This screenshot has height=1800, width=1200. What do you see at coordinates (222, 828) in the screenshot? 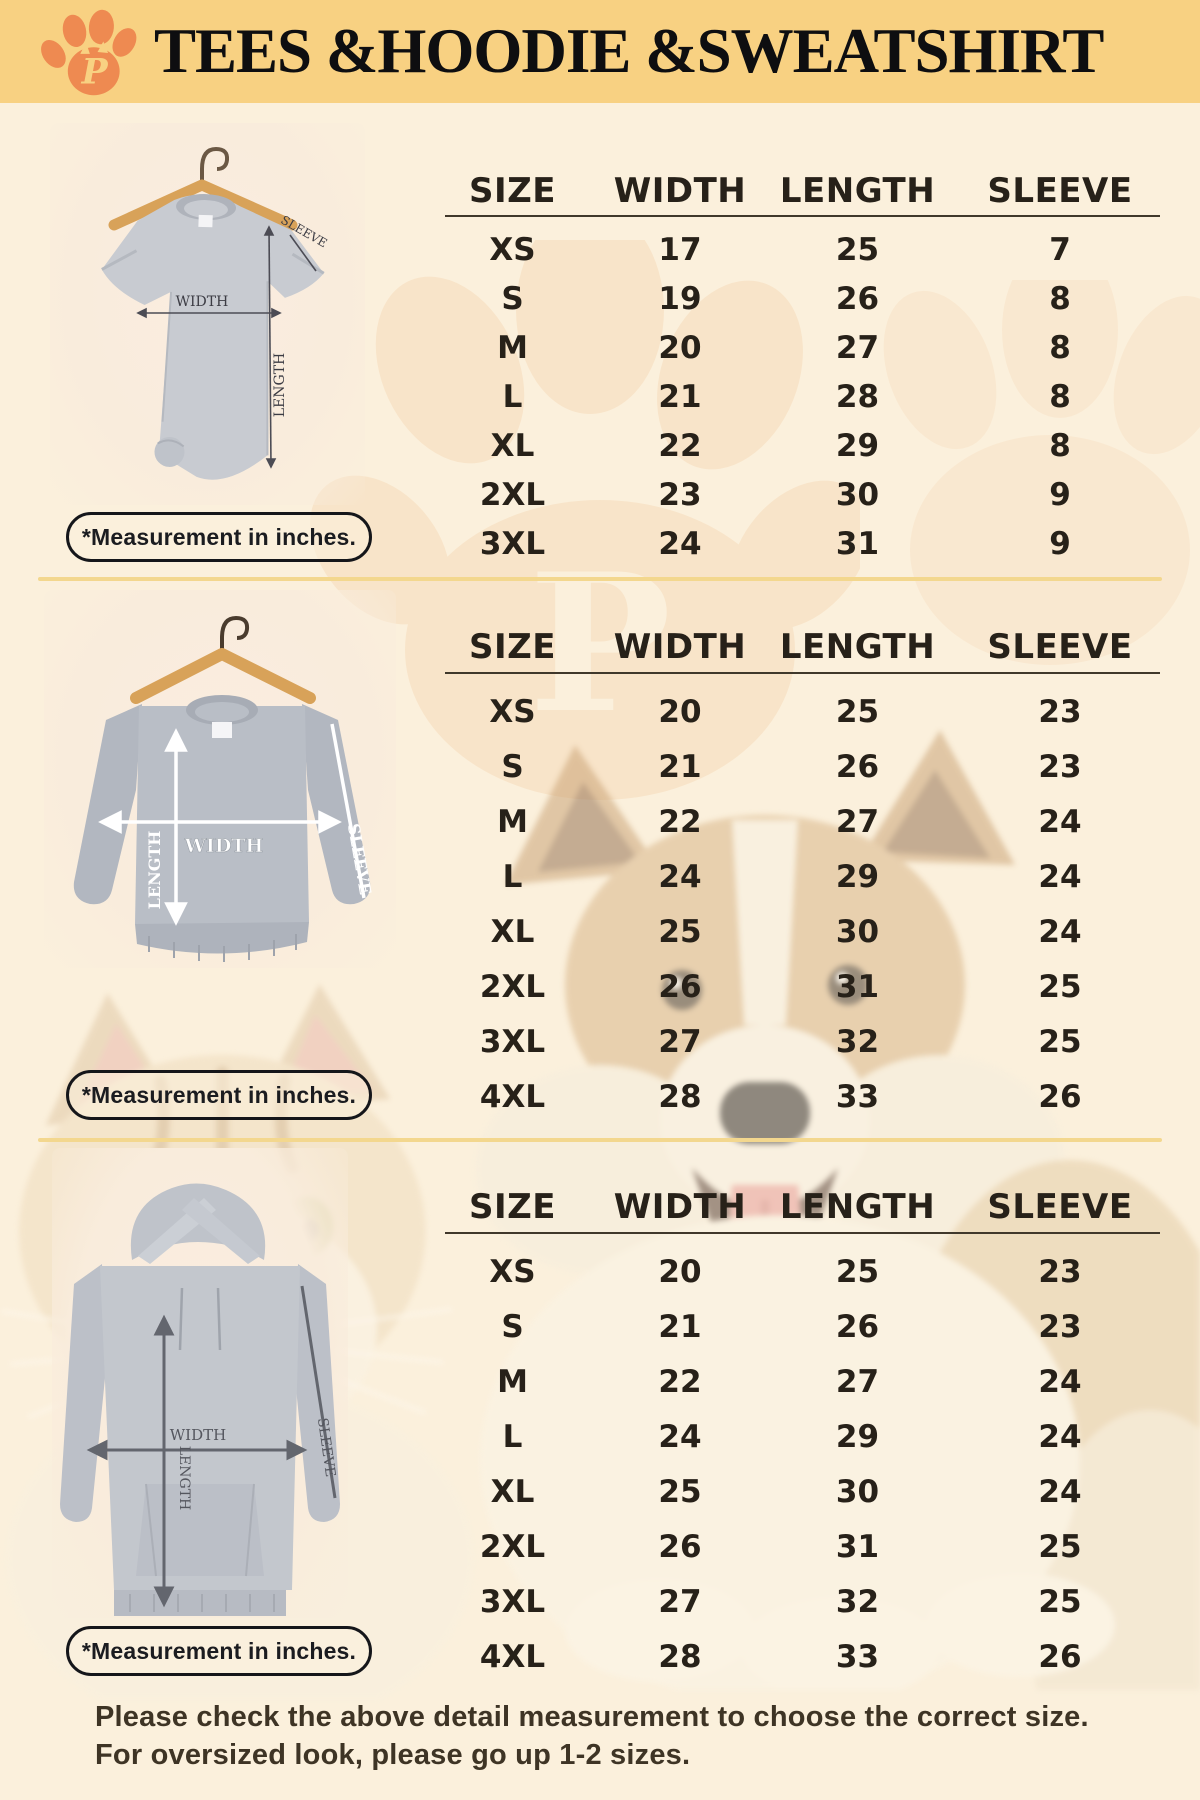
I see `sweatshirt-shape` at bounding box center [222, 828].